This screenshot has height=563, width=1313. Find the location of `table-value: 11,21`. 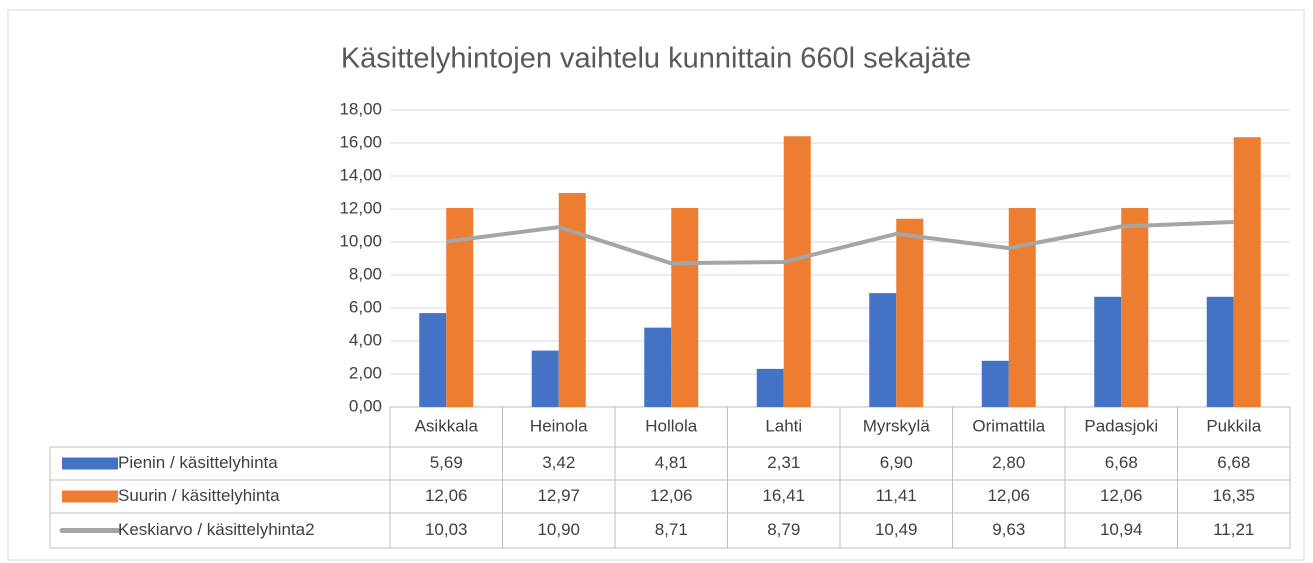

table-value: 11,21 is located at coordinates (1233, 529).